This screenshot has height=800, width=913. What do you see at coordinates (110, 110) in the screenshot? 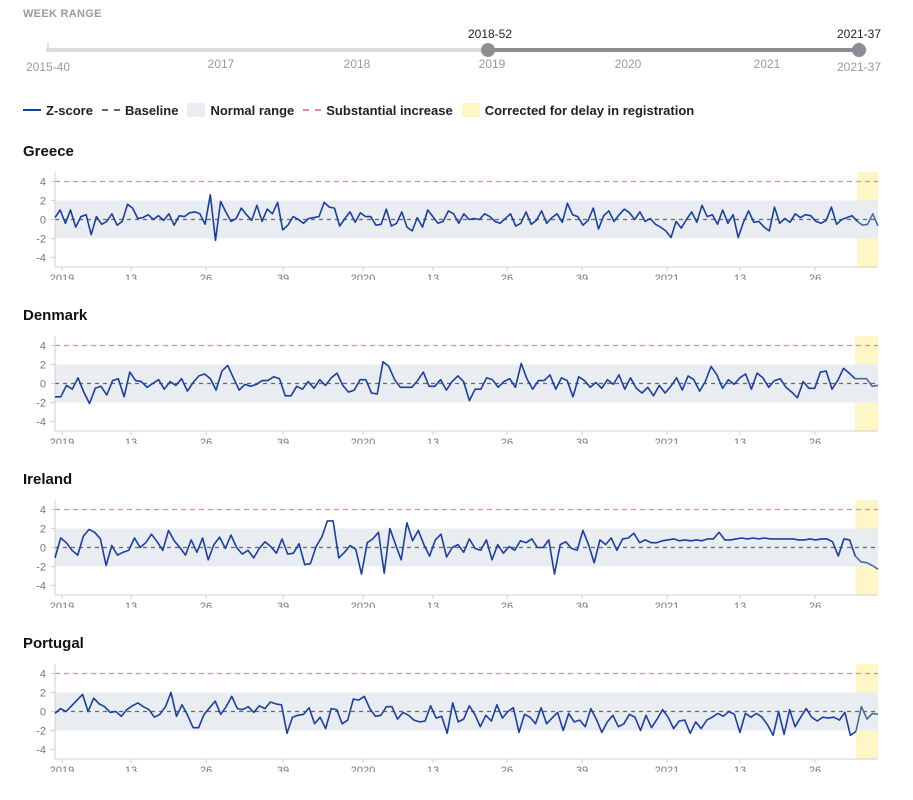
I see `legend-baseline-swatch` at bounding box center [110, 110].